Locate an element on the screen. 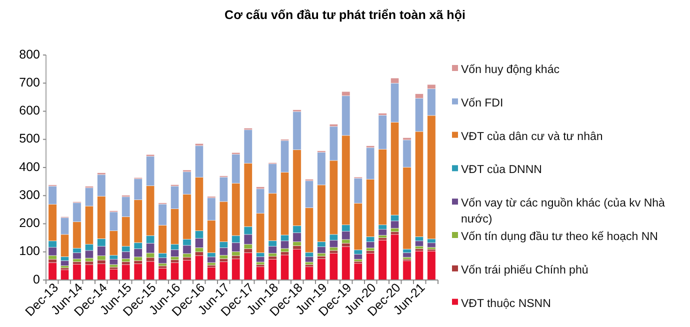 This screenshot has height=327, width=690. y-tick-label: 400 is located at coordinates (29, 167).